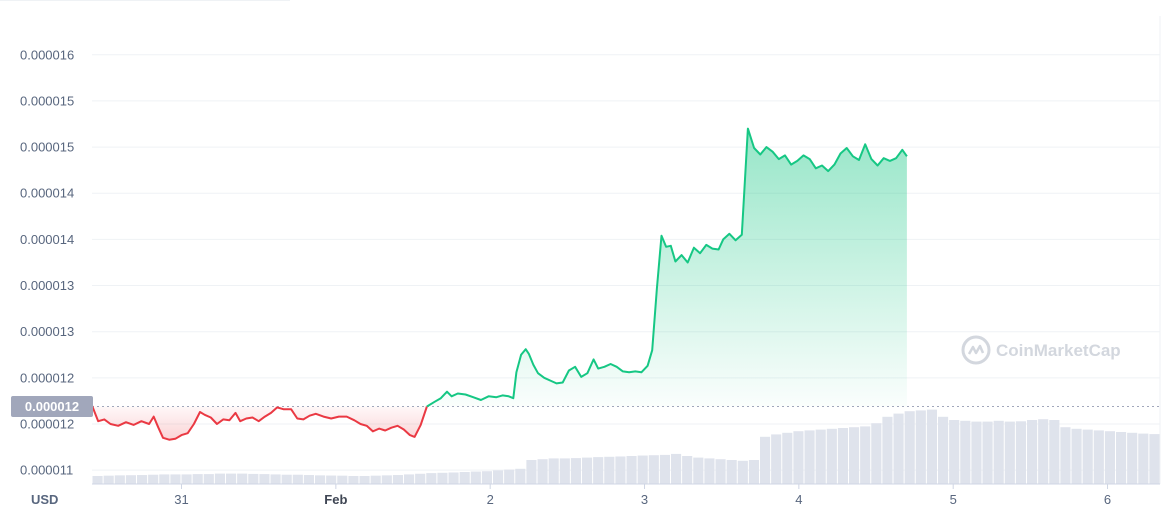 The height and width of the screenshot is (513, 1173). What do you see at coordinates (976, 350) in the screenshot?
I see `coinmarketcap-logo-icon` at bounding box center [976, 350].